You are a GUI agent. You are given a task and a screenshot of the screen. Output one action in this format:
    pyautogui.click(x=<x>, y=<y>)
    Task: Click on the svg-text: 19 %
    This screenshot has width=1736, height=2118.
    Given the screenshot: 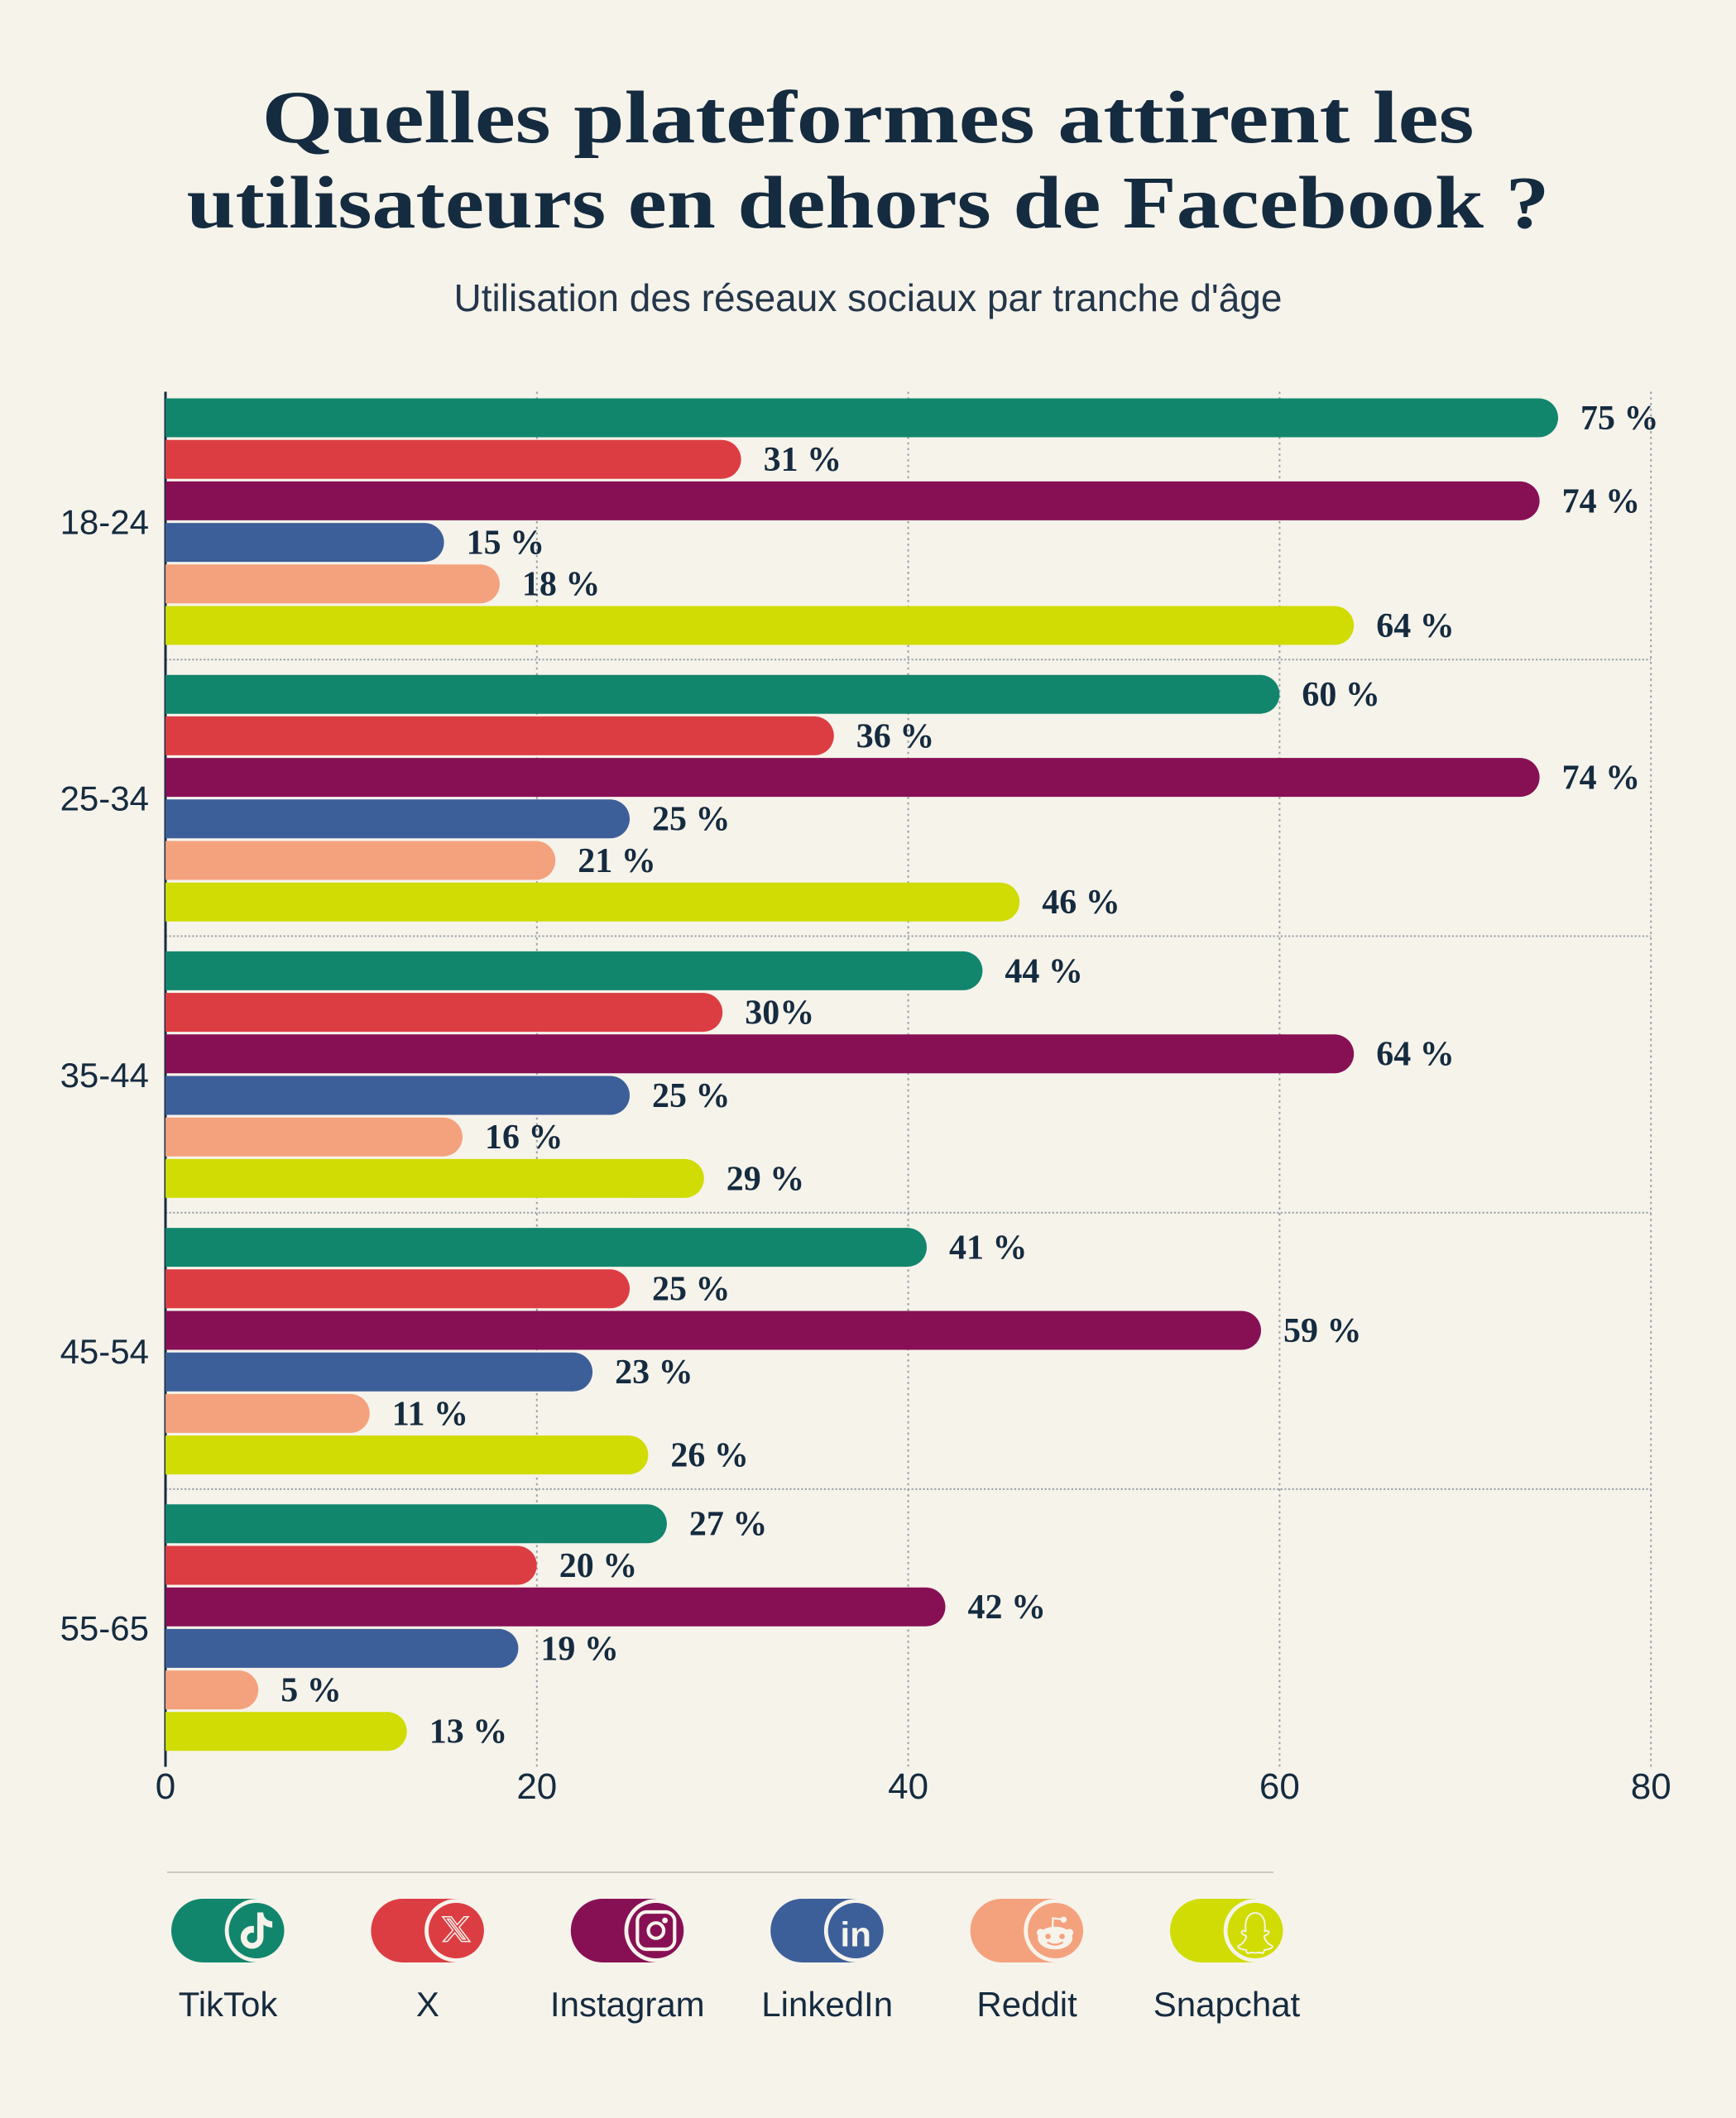 What is the action you would take?
    pyautogui.click(x=579, y=1649)
    